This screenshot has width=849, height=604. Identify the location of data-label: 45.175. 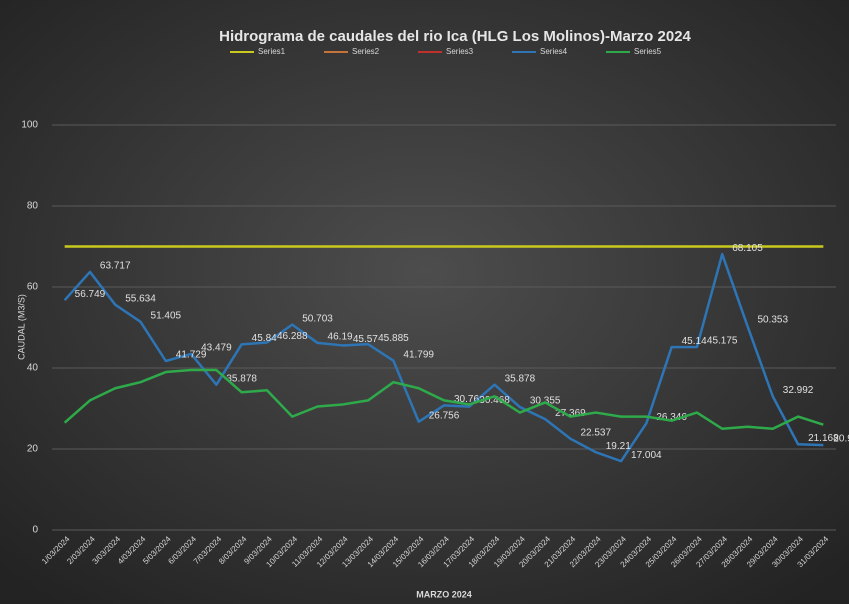
(722, 341).